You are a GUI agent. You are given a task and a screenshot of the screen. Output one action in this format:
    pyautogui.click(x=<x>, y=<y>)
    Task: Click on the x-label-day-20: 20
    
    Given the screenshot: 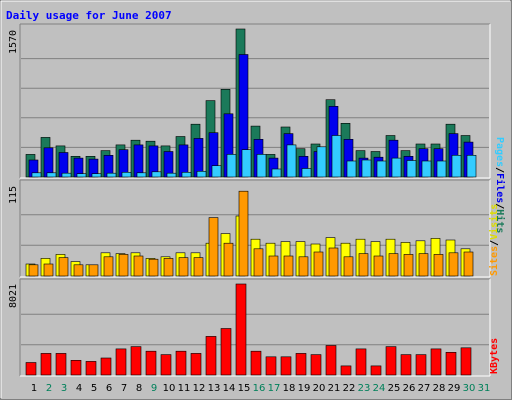 What is the action you would take?
    pyautogui.click(x=319, y=388)
    